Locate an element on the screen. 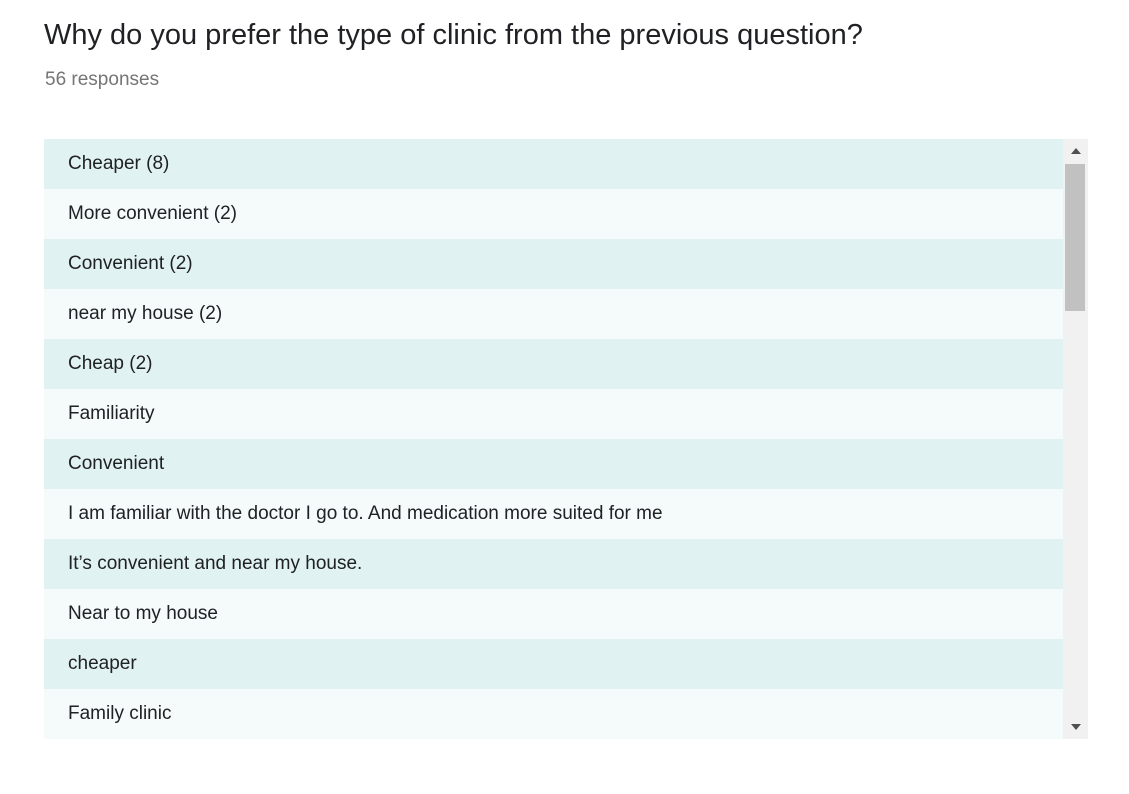 The width and height of the screenshot is (1129, 794). response-row: Familiarity is located at coordinates (553, 414).